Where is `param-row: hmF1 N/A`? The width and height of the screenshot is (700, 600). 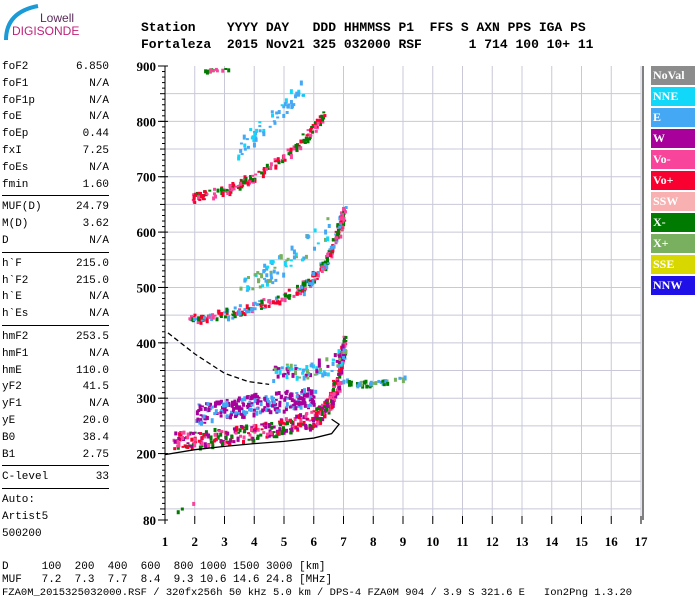 param-row: hmF1 N/A is located at coordinates (55, 354).